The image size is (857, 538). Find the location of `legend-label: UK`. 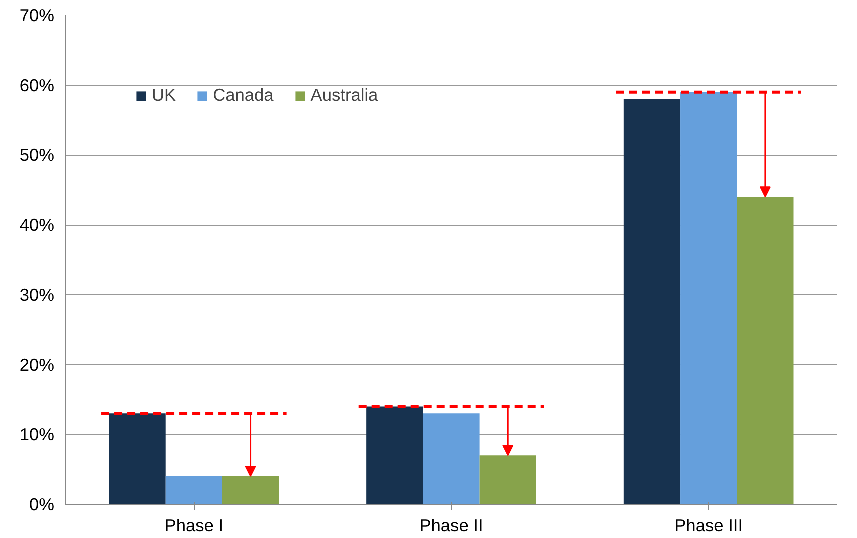

legend-label: UK is located at coordinates (164, 95).